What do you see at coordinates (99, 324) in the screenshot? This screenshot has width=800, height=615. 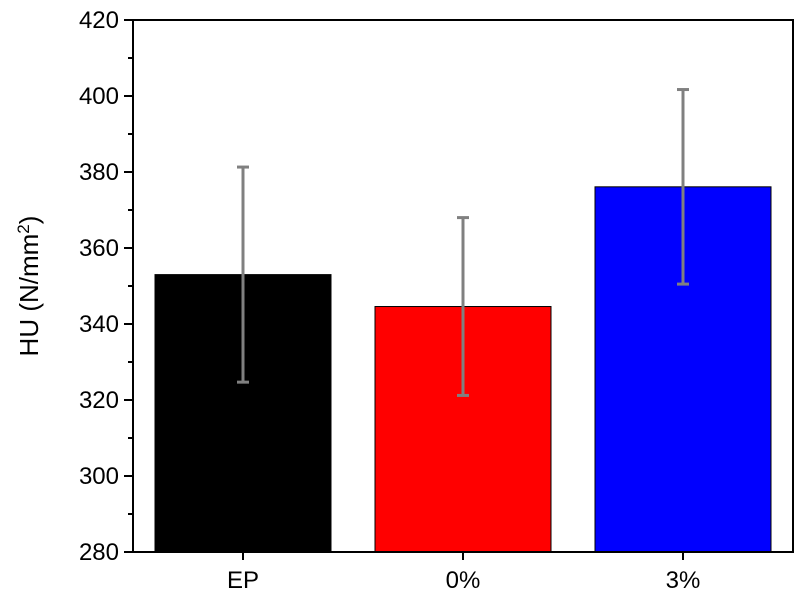 I see `y-tick-label: 340` at bounding box center [99, 324].